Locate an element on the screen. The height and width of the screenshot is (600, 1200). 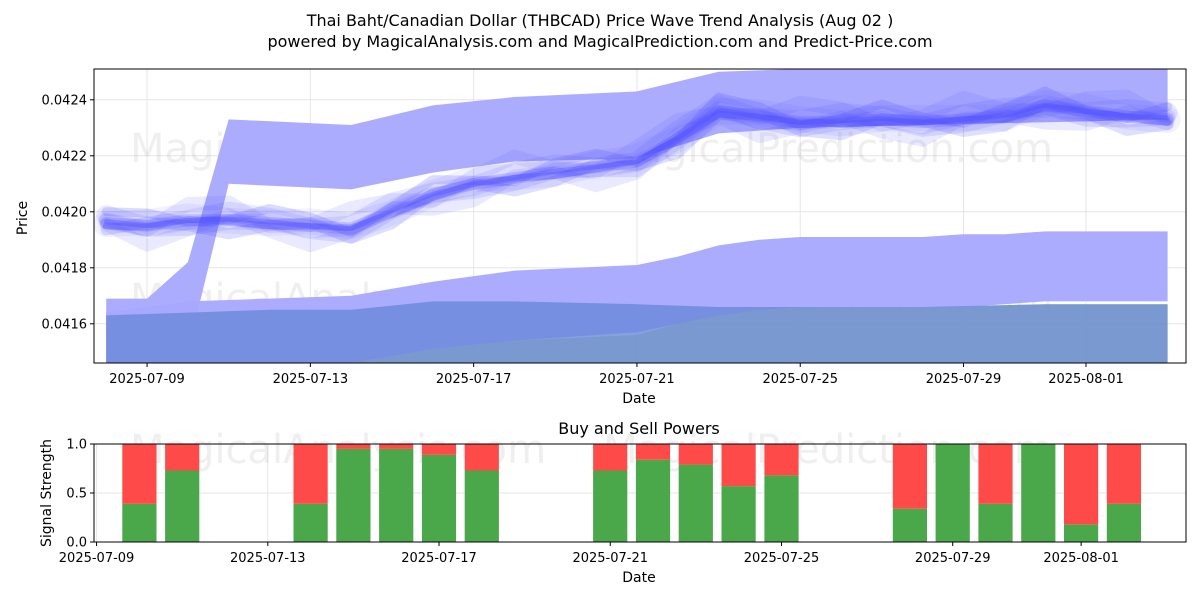
bottom-x-tick-label: 2025-07-25 is located at coordinates (782, 558).